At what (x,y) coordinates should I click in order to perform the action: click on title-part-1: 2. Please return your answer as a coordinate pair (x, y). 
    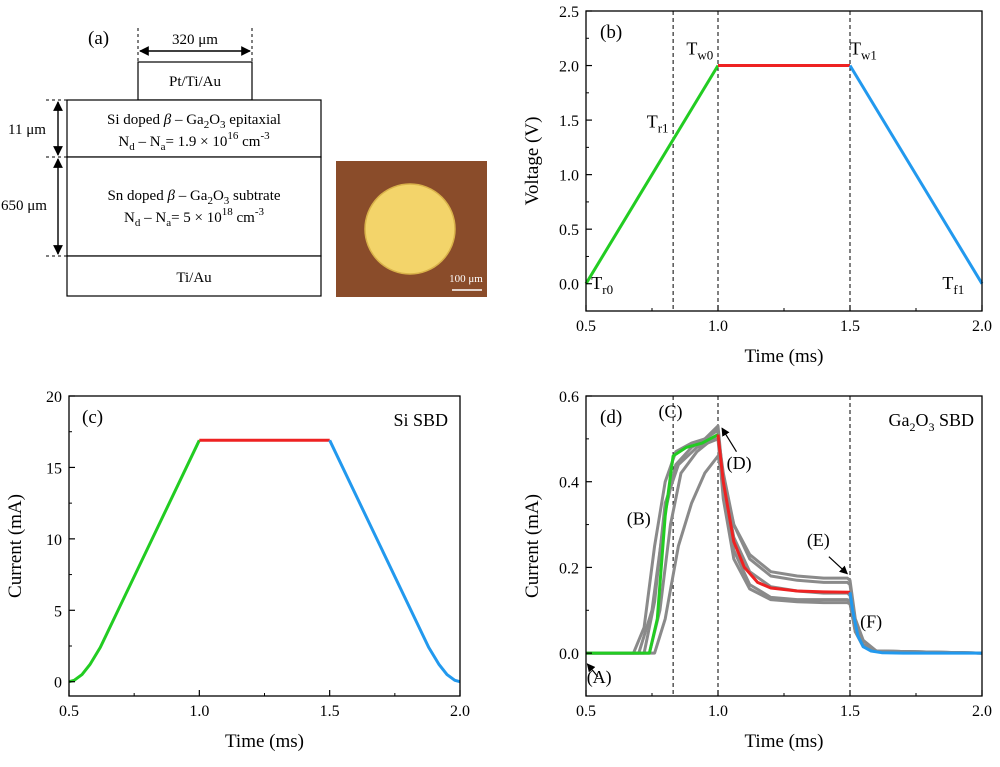
    Looking at the image, I should click on (912, 427).